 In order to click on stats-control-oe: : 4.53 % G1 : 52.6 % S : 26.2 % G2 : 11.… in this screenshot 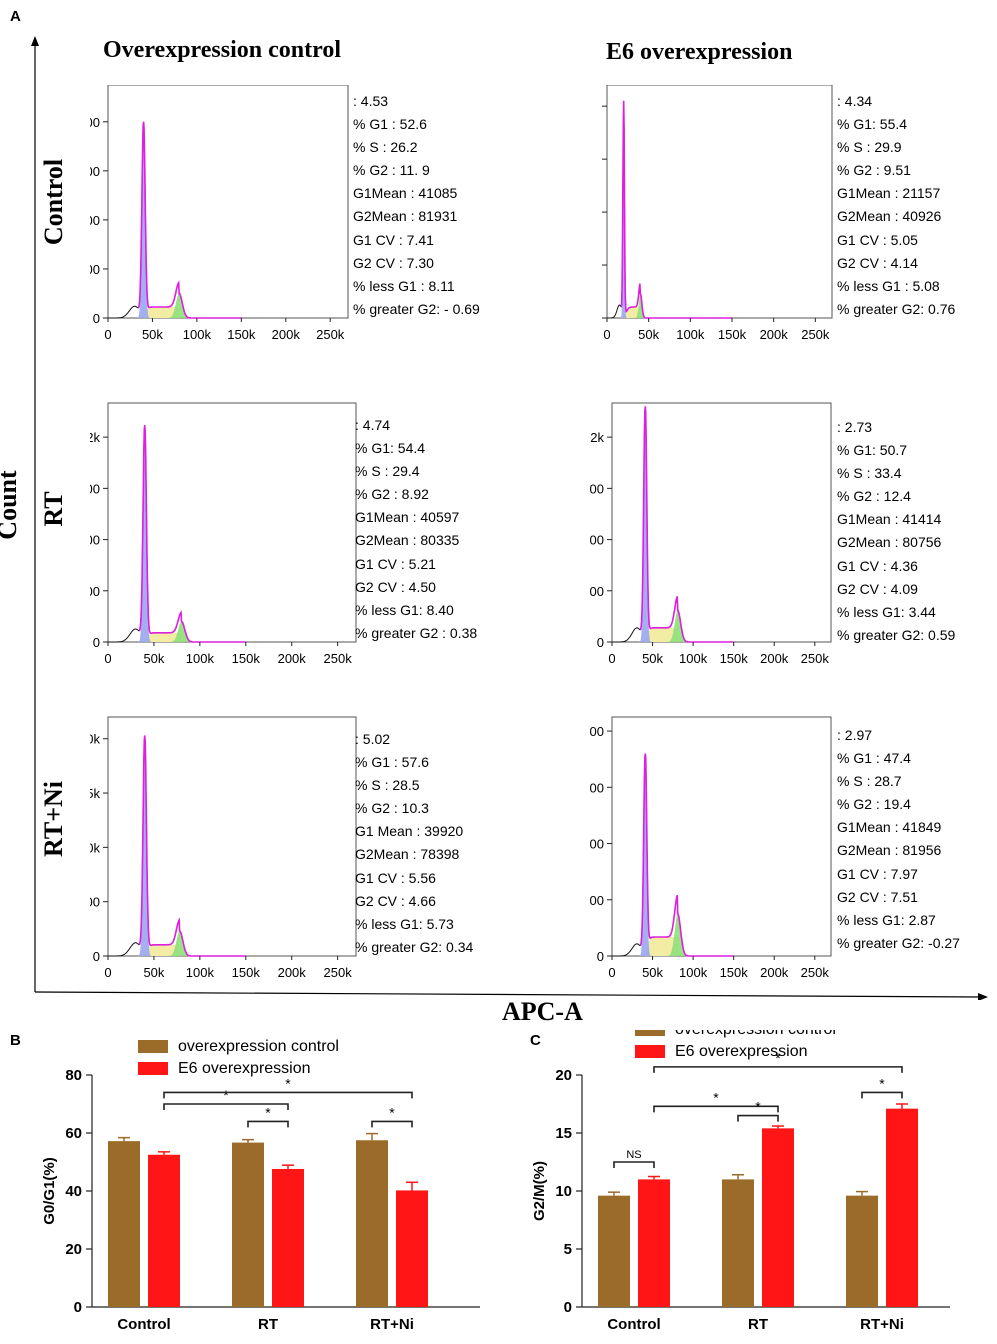, I will do `click(416, 205)`.